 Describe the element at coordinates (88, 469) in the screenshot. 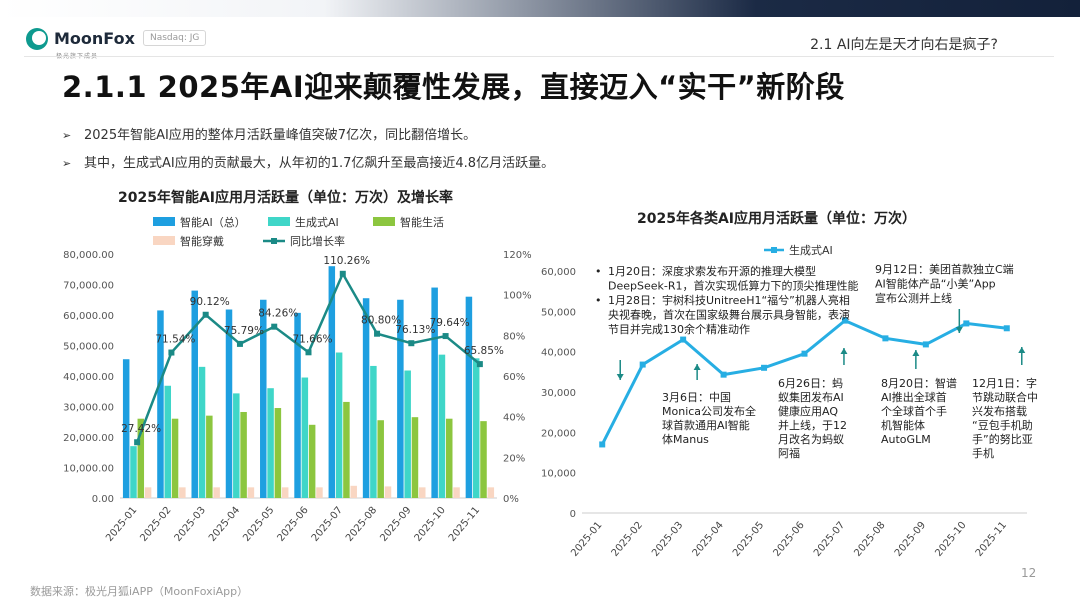

I see `y-tick-label: 10,000.00` at that location.